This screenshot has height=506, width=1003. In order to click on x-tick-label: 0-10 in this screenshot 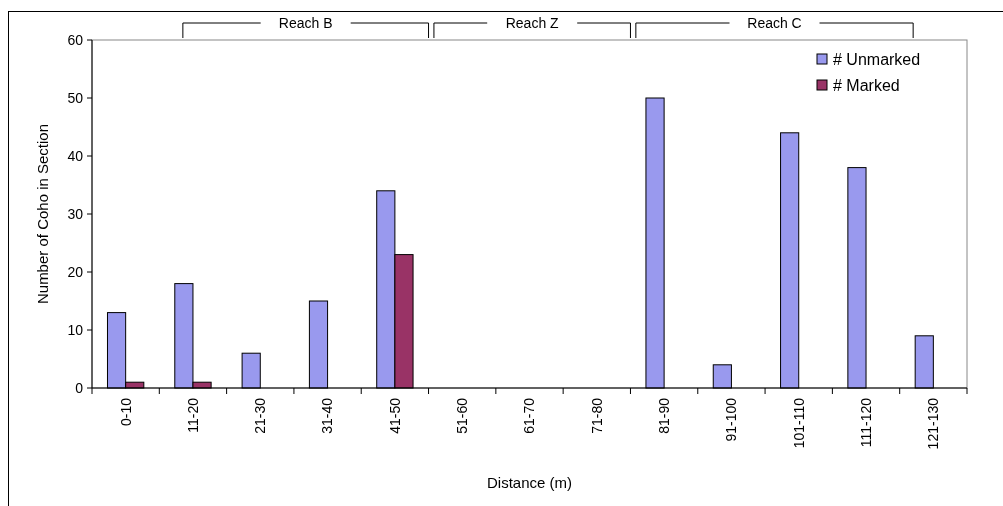, I will do `click(125, 412)`.